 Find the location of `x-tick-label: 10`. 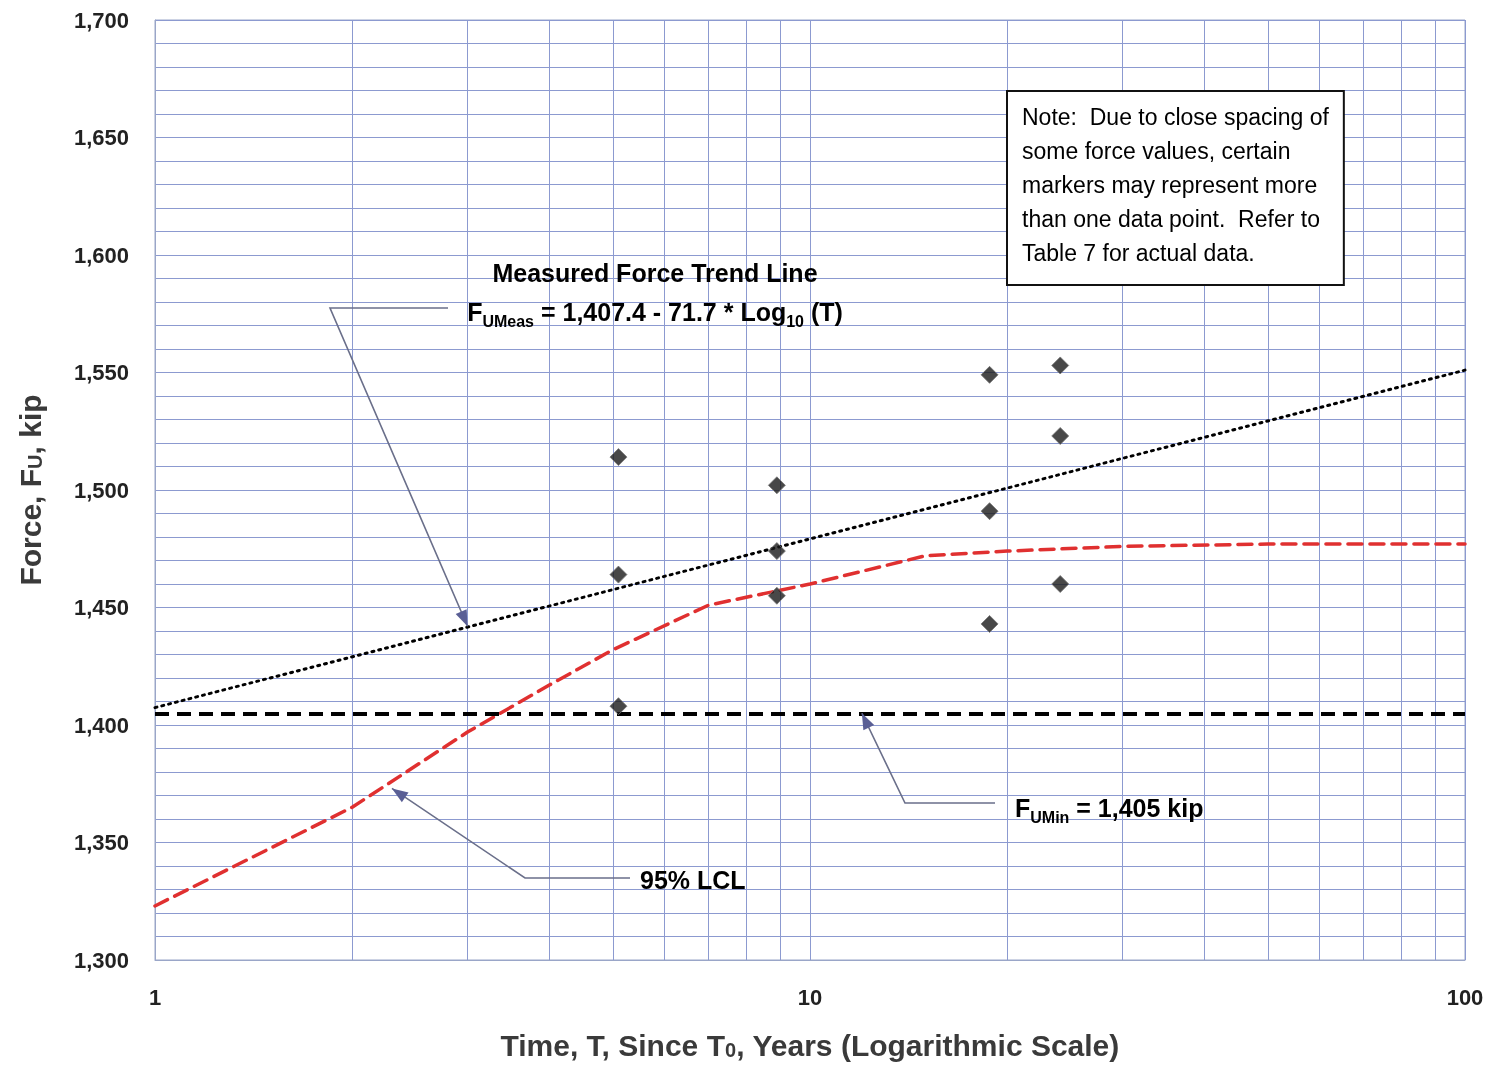

x-tick-label: 10 is located at coordinates (810, 997).